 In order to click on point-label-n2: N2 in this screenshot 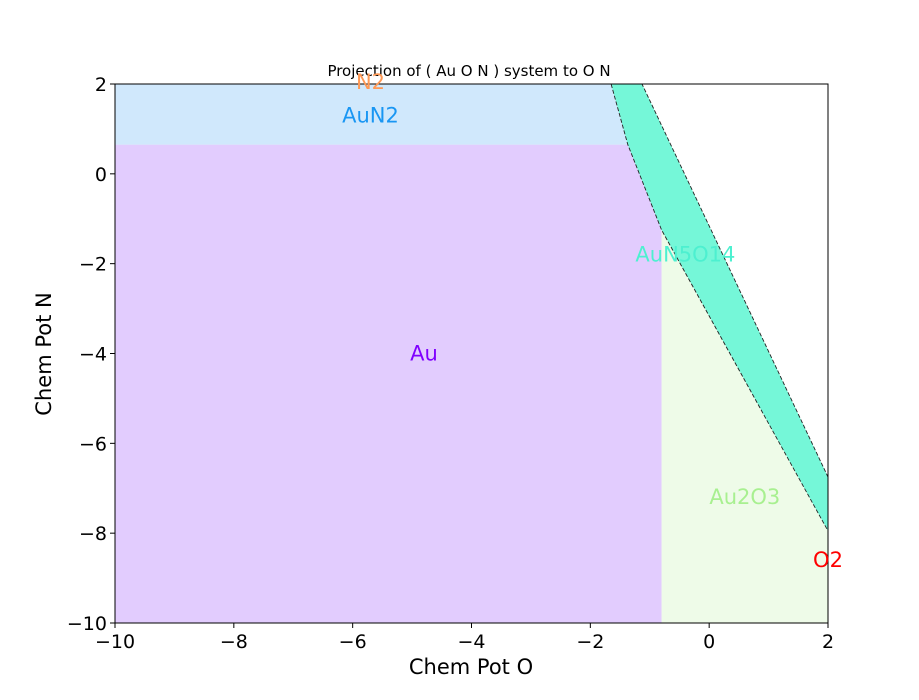, I will do `click(370, 82)`.